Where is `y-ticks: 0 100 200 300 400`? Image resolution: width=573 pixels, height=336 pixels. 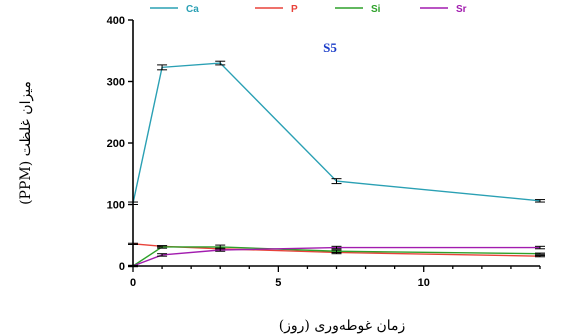 y-ticks: 0 100 200 300 400 is located at coordinates (120, 144).